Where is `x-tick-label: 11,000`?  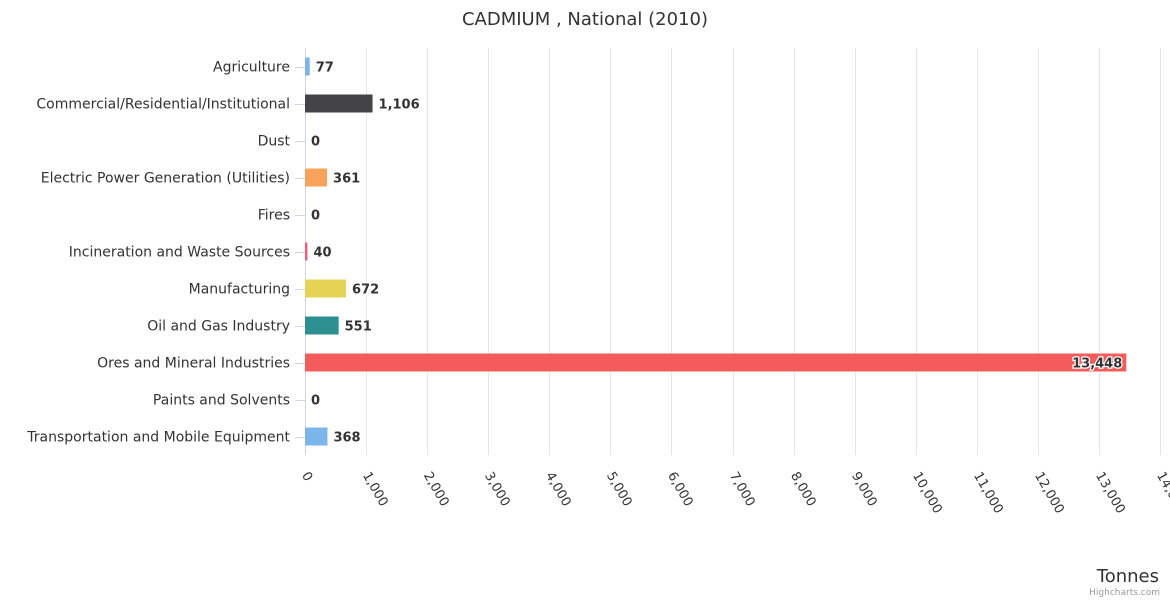 x-tick-label: 11,000 is located at coordinates (988, 493).